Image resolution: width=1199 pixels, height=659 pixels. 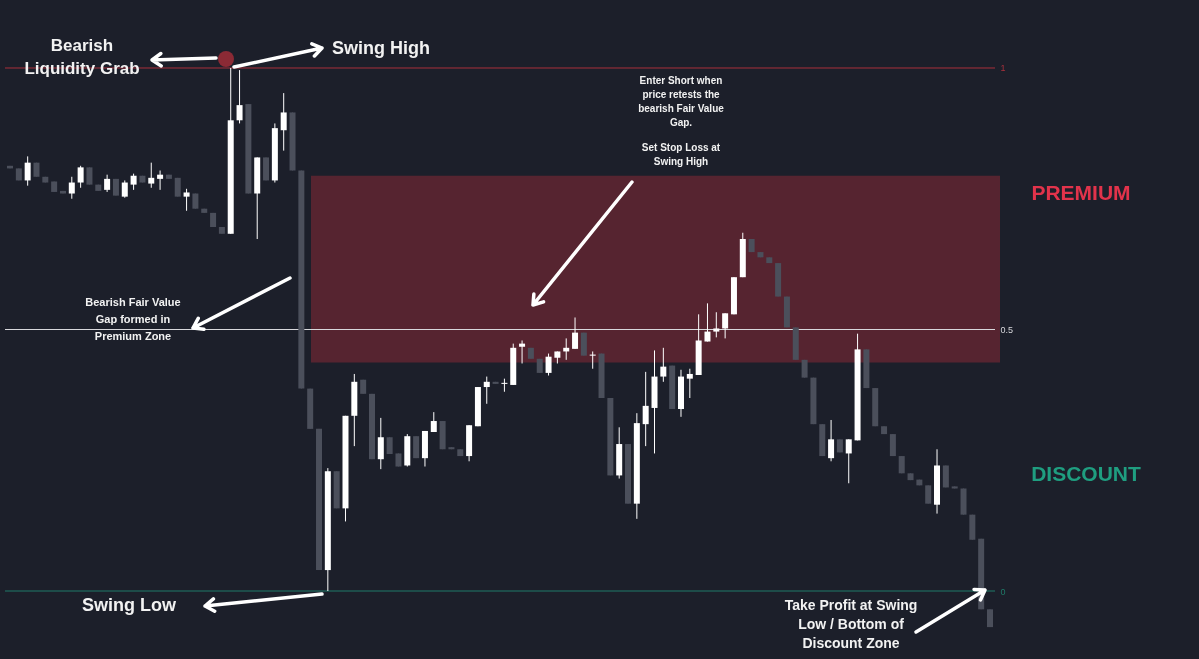 I want to click on y-tick-label: 1, so click(x=1003, y=68).